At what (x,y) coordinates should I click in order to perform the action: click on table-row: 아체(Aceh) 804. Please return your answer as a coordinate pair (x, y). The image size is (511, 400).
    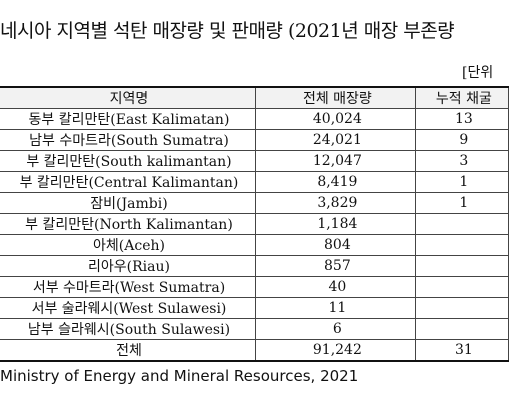
    Looking at the image, I should click on (255, 245).